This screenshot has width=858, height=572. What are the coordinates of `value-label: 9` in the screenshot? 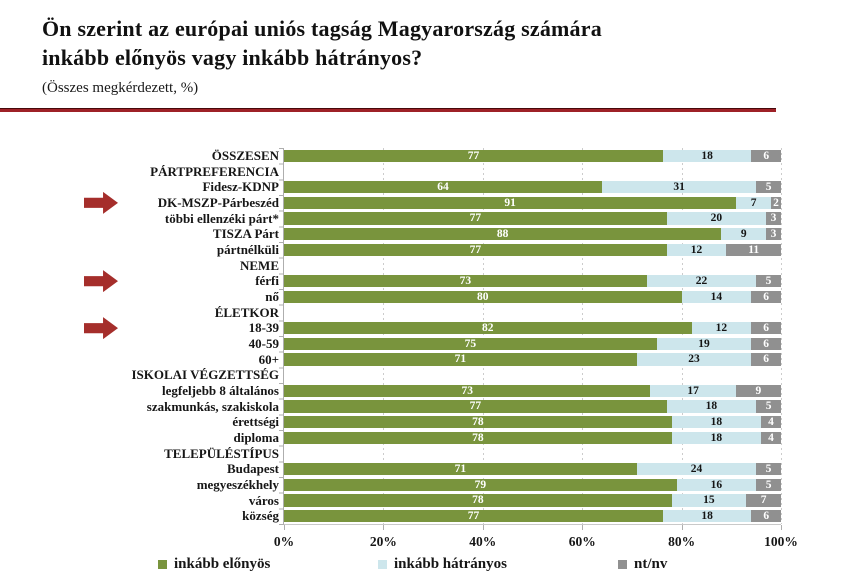 It's located at (743, 234).